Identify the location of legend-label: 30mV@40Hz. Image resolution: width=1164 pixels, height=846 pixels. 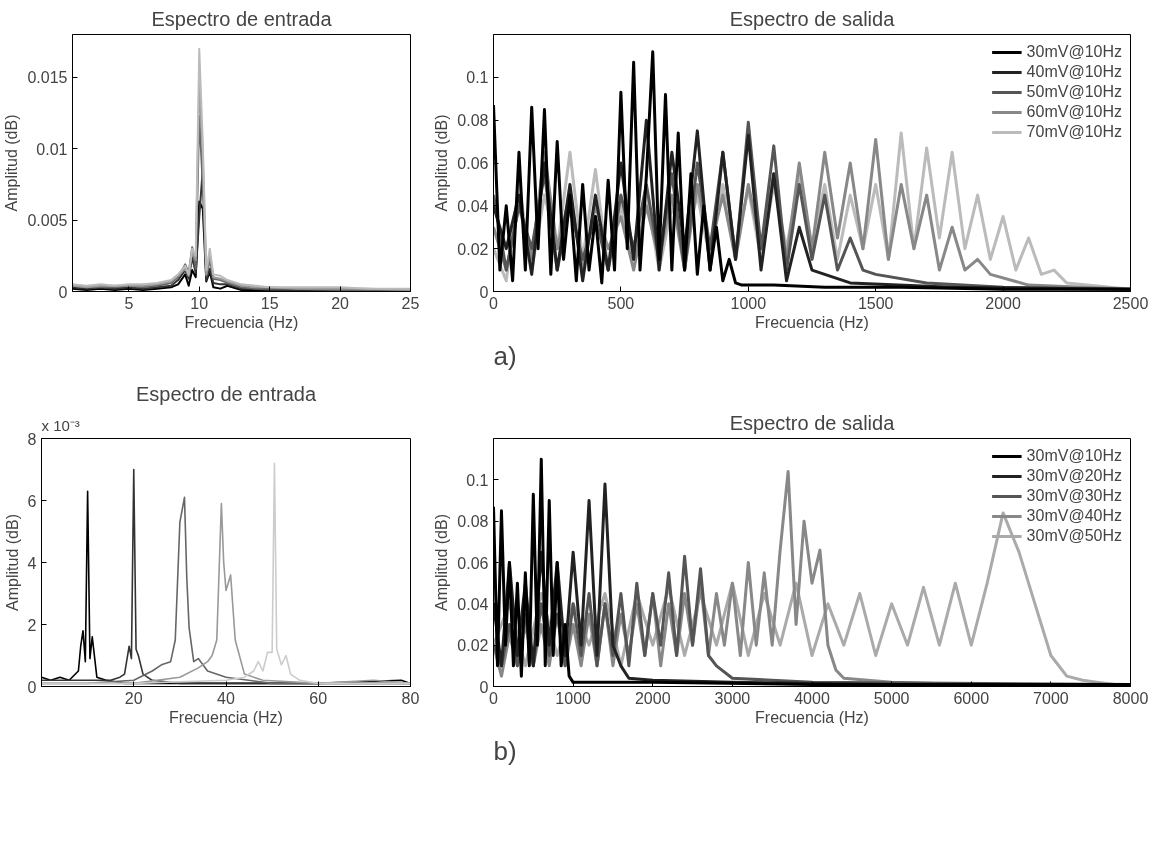
(1074, 516).